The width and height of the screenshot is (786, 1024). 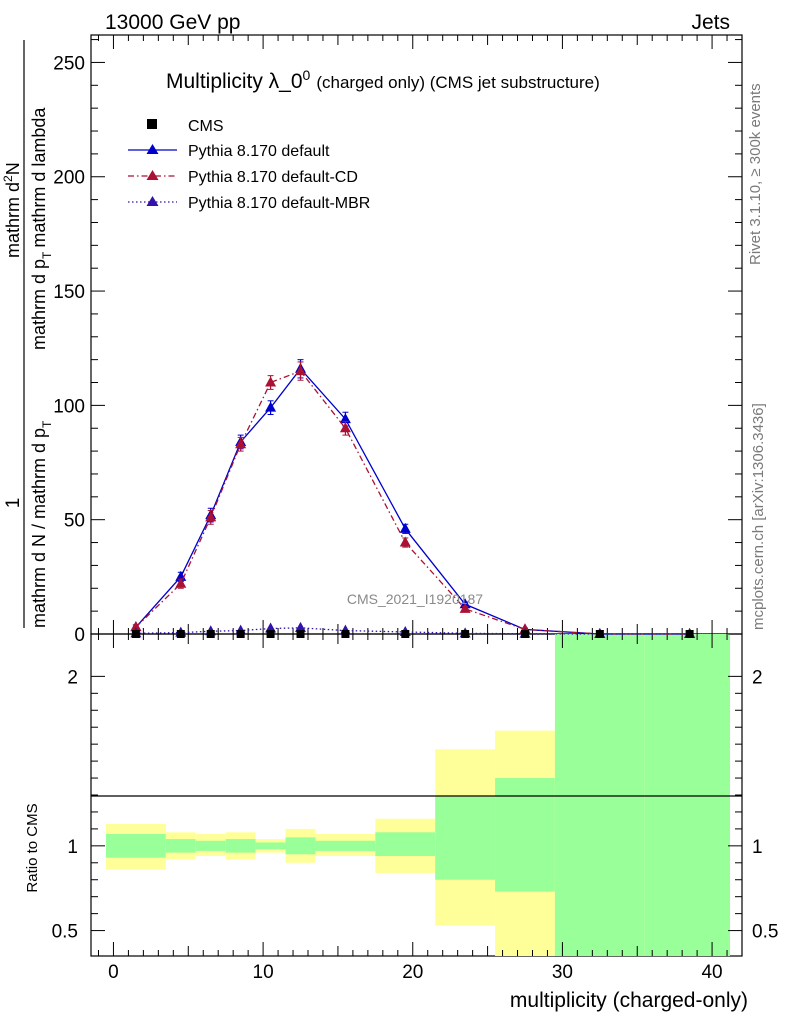 What do you see at coordinates (13, 220) in the screenshot?
I see `y-title-d2n-a: mathrm d` at bounding box center [13, 220].